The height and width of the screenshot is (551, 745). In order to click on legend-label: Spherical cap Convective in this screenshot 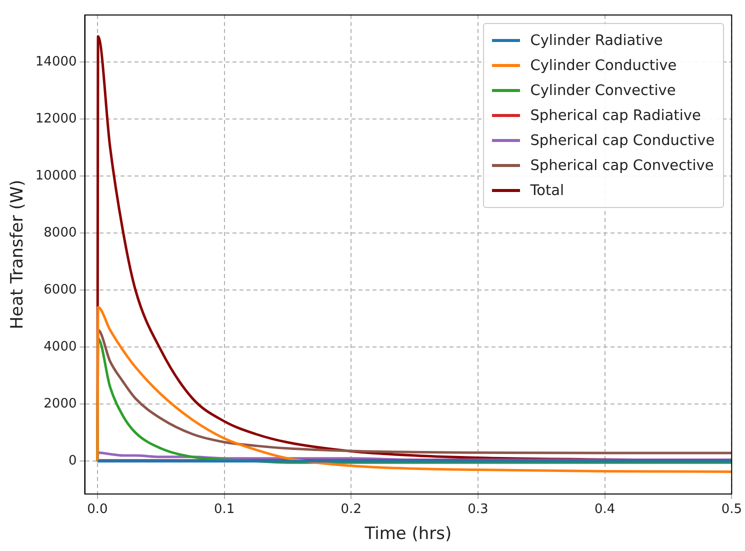, I will do `click(622, 166)`.